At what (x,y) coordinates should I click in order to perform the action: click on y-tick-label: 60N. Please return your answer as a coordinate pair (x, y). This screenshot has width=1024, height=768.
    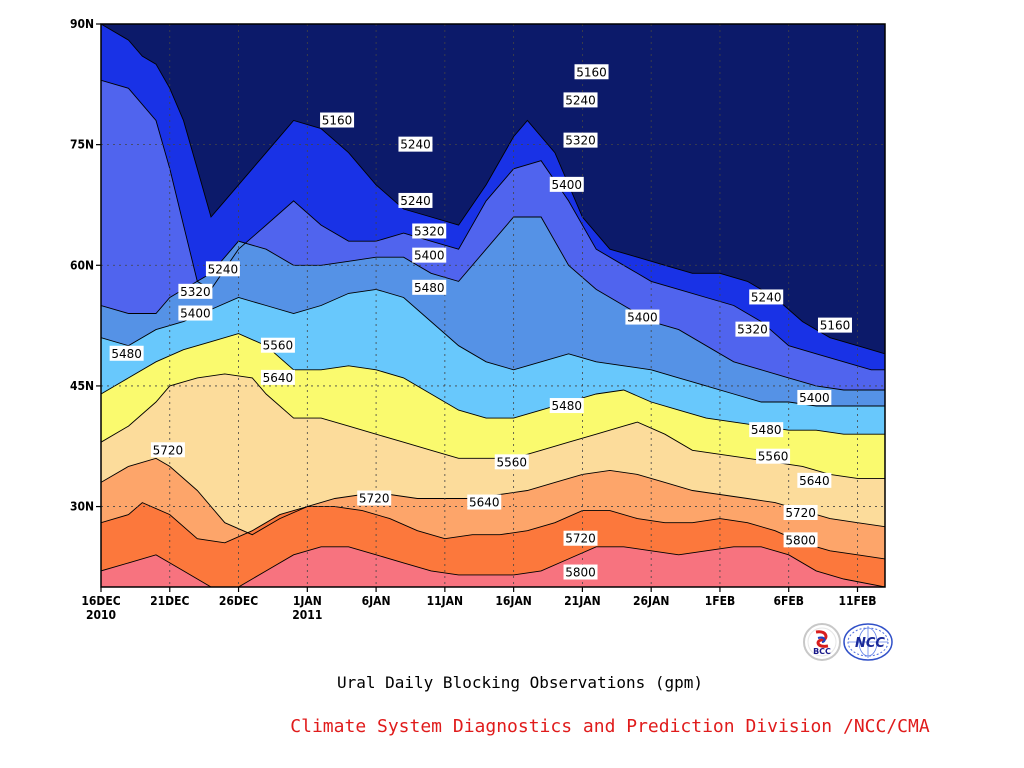
    Looking at the image, I should click on (82, 265).